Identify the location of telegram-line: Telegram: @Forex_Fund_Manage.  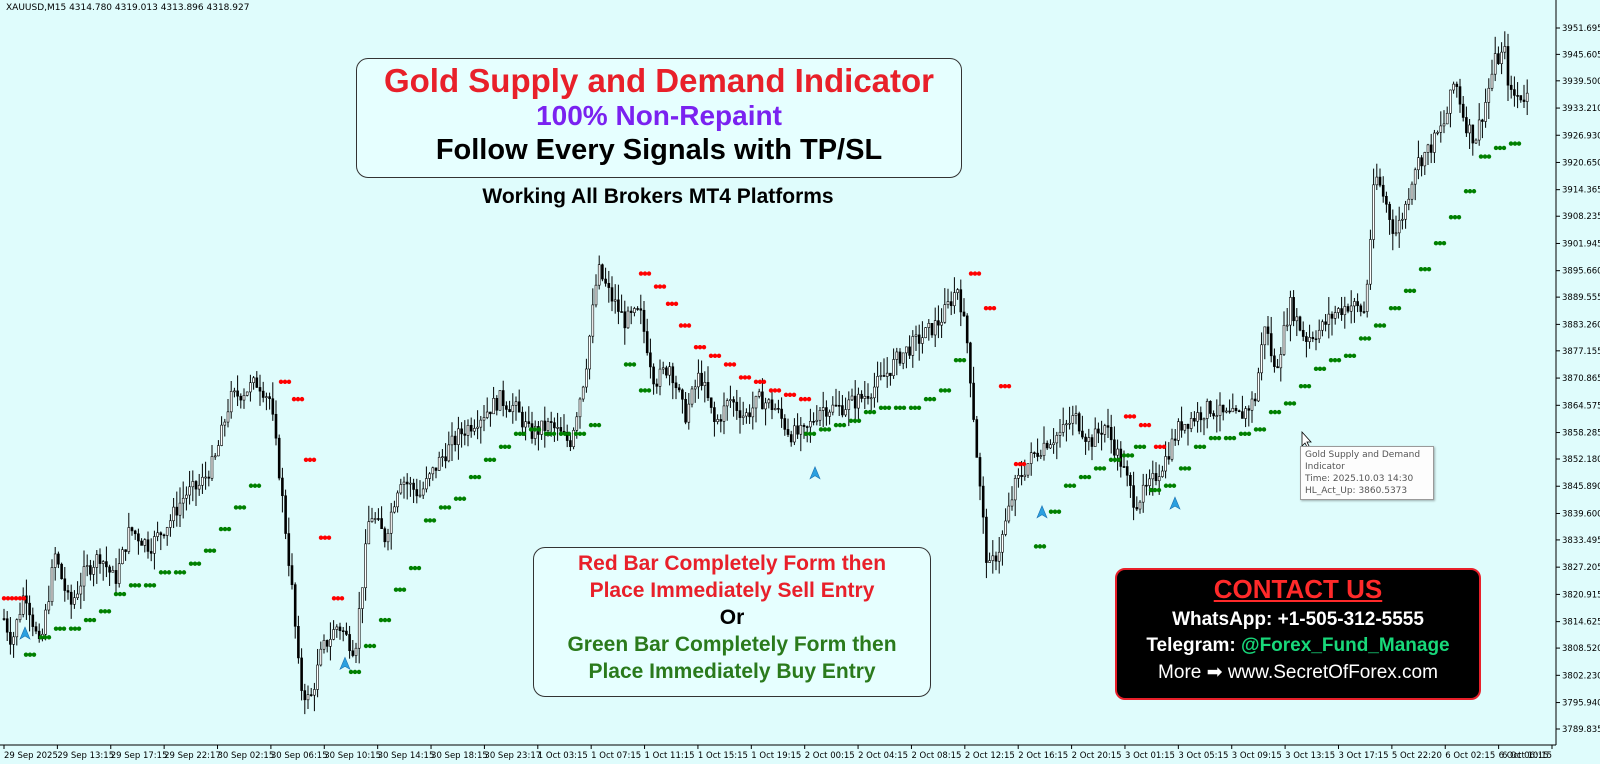
(1298, 646).